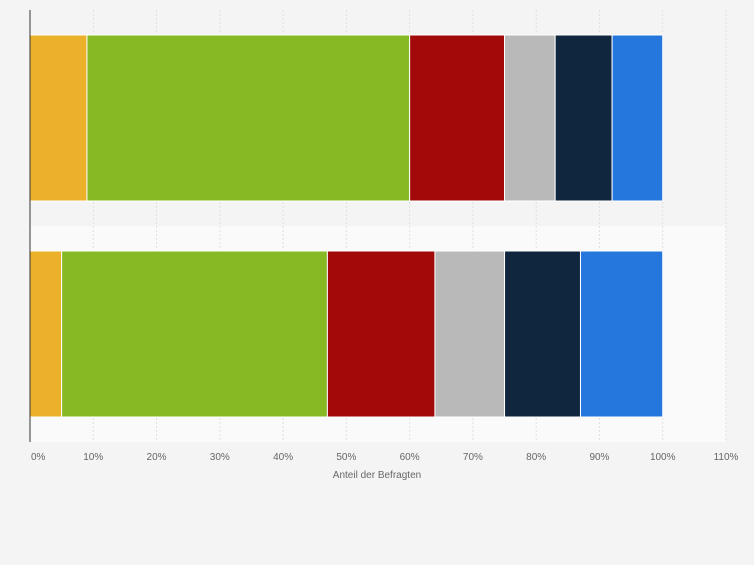  I want to click on x-tick-label: 30%, so click(220, 457).